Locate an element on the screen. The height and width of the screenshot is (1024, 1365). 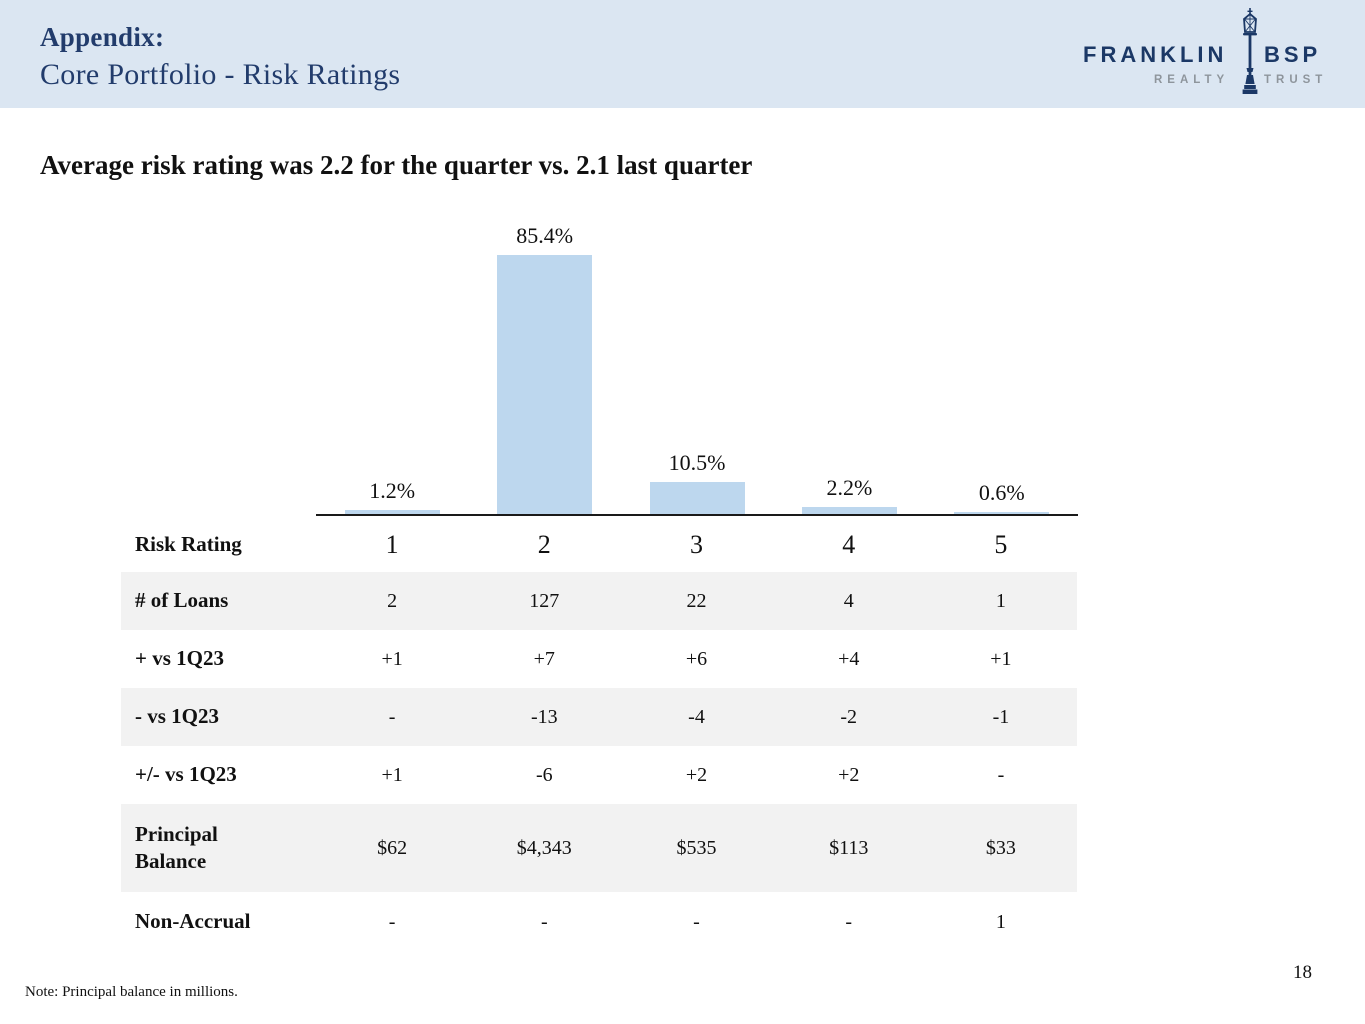
lamppost-icon is located at coordinates (1250, 51).